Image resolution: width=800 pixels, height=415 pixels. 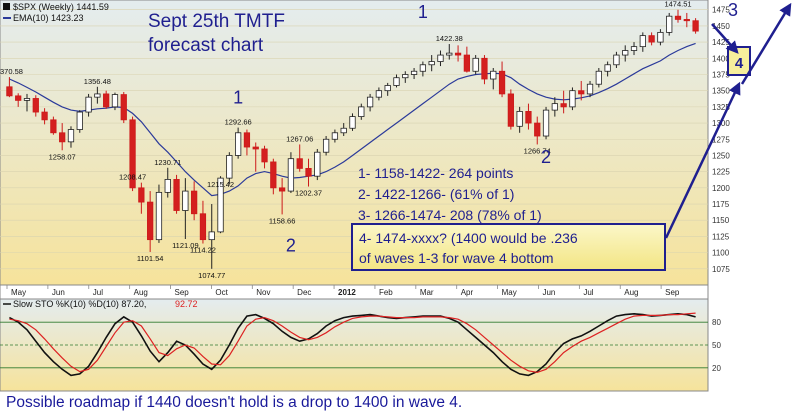 What do you see at coordinates (150, 258) in the screenshot?
I see `price-data-label: 1101.54` at bounding box center [150, 258].